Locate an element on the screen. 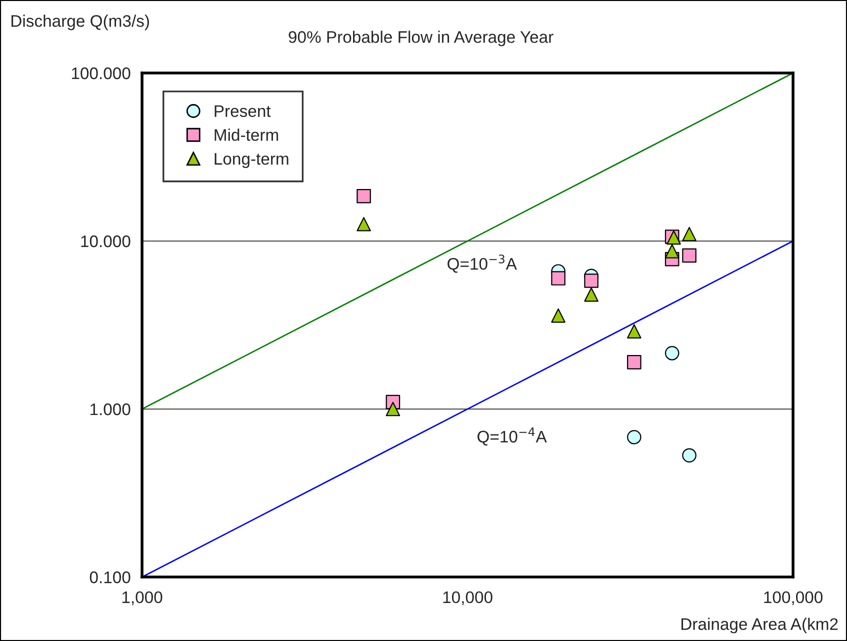 The width and height of the screenshot is (847, 641). y-tick-label: 0.100 is located at coordinates (110, 577).